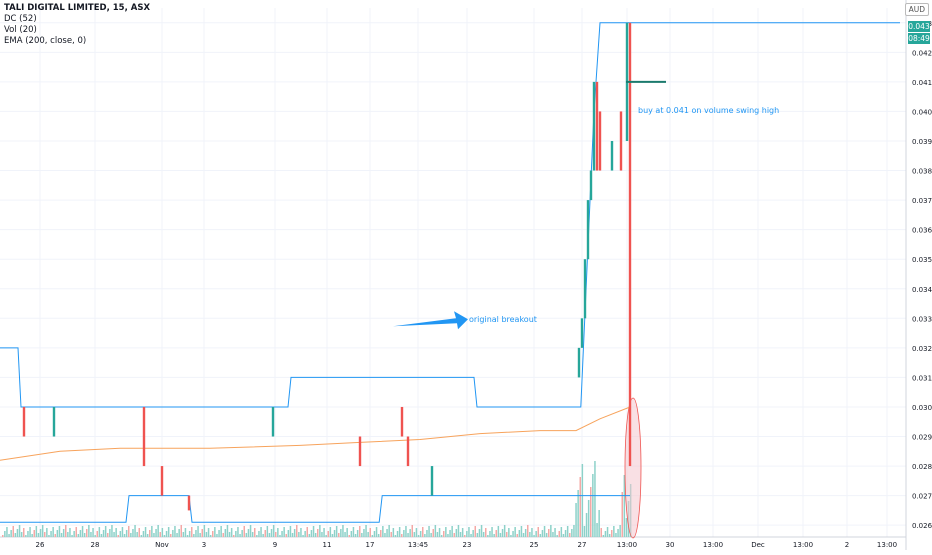 This screenshot has height=555, width=932. Describe the element at coordinates (20, 30) in the screenshot. I see `legend-vol: Vol (20)` at that location.